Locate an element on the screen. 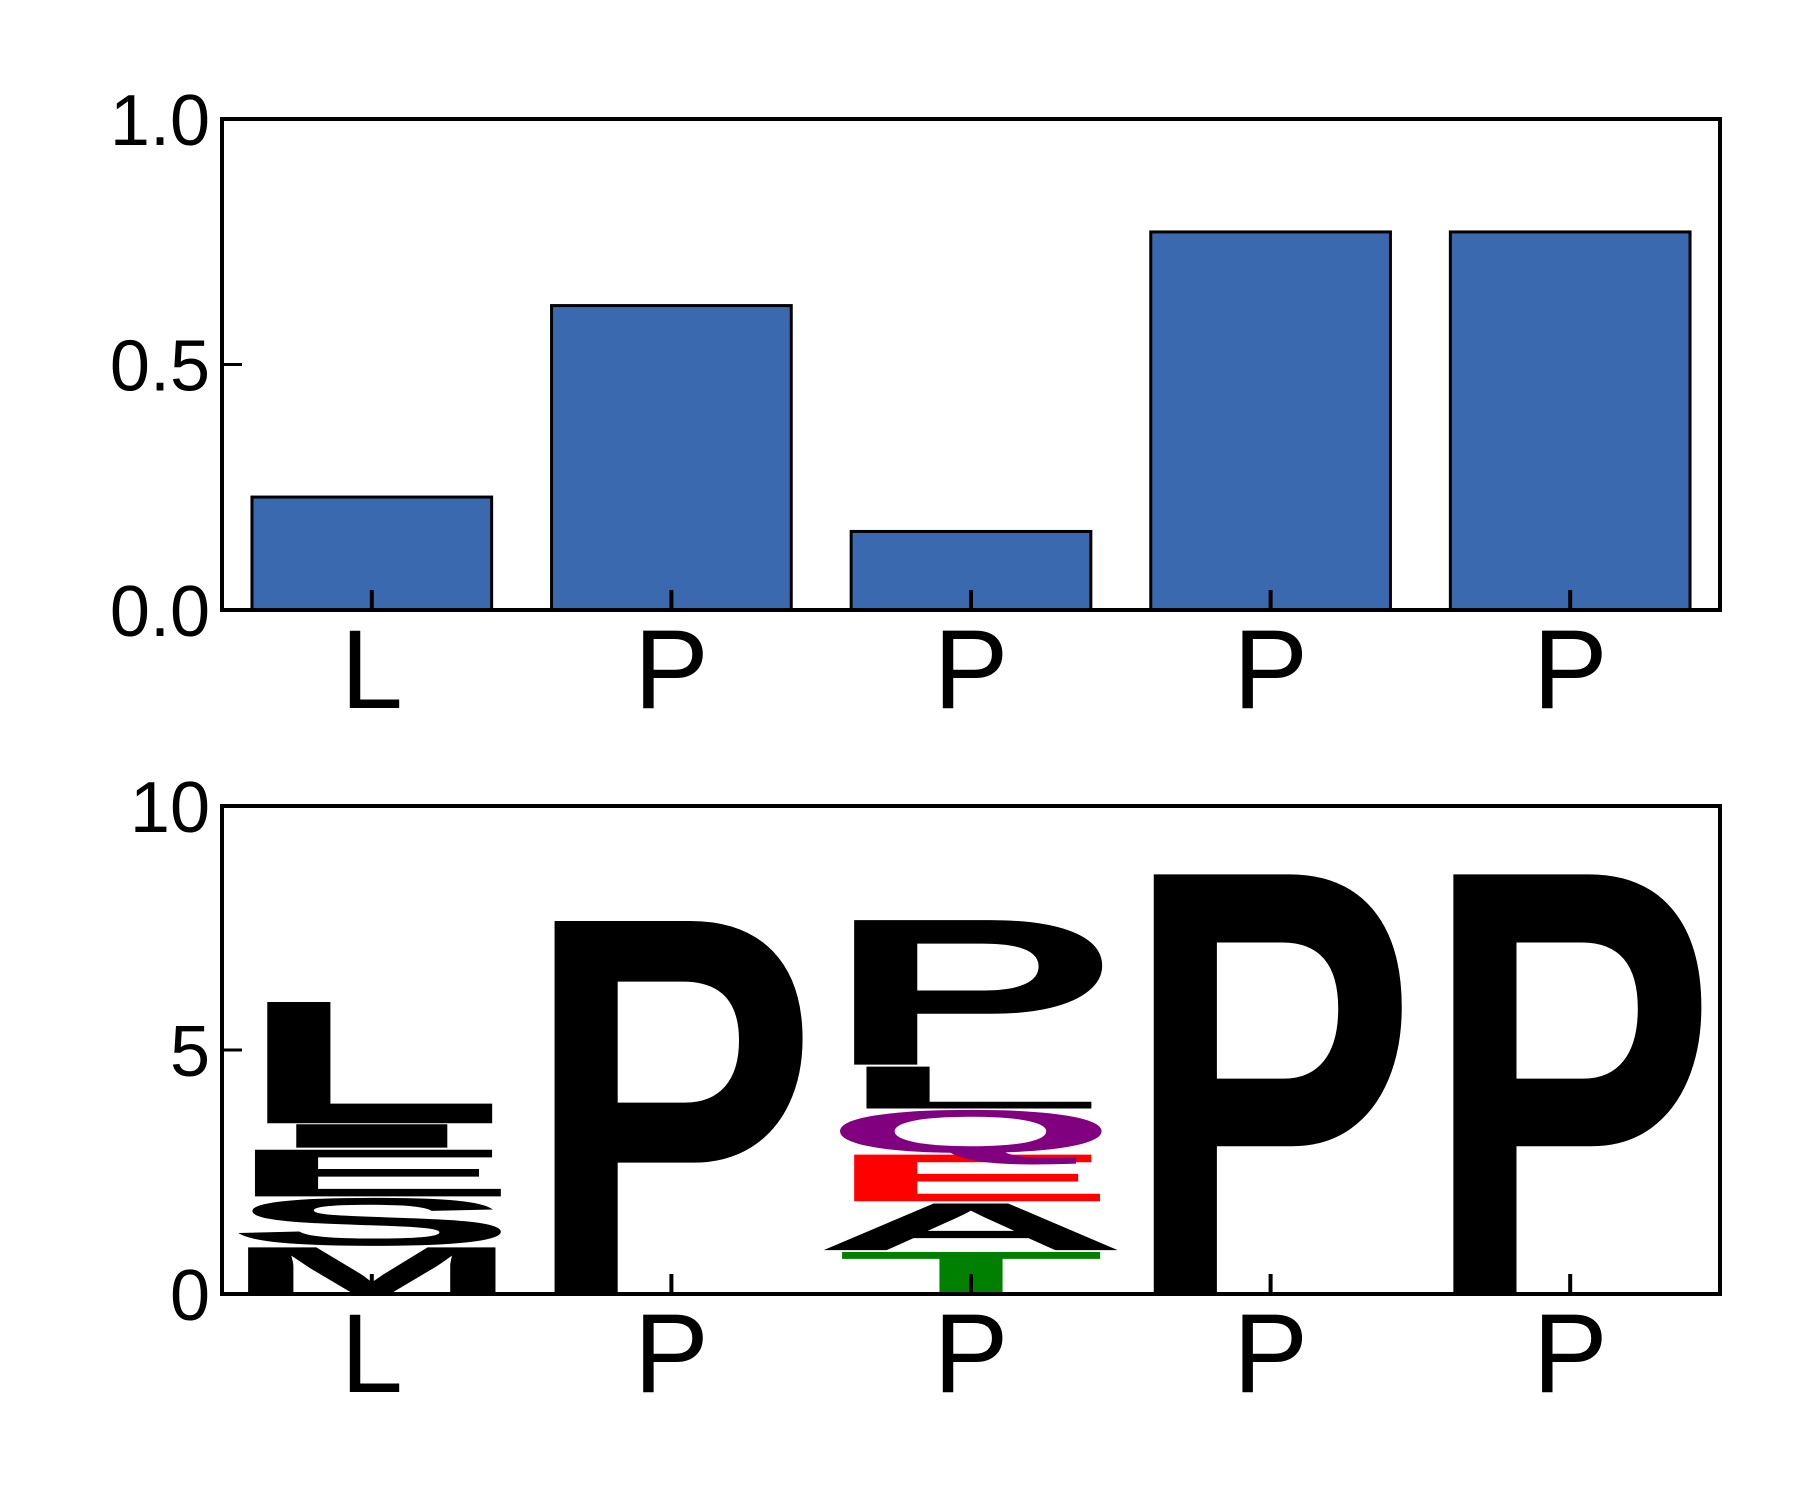  logo-letter-p-pos5: P is located at coordinates (1570, 1083).